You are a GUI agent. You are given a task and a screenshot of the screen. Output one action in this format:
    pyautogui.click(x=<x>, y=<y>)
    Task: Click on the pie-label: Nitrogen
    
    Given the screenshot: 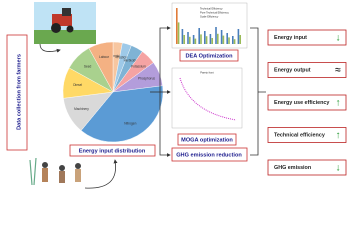 What is the action you would take?
    pyautogui.click(x=130, y=123)
    